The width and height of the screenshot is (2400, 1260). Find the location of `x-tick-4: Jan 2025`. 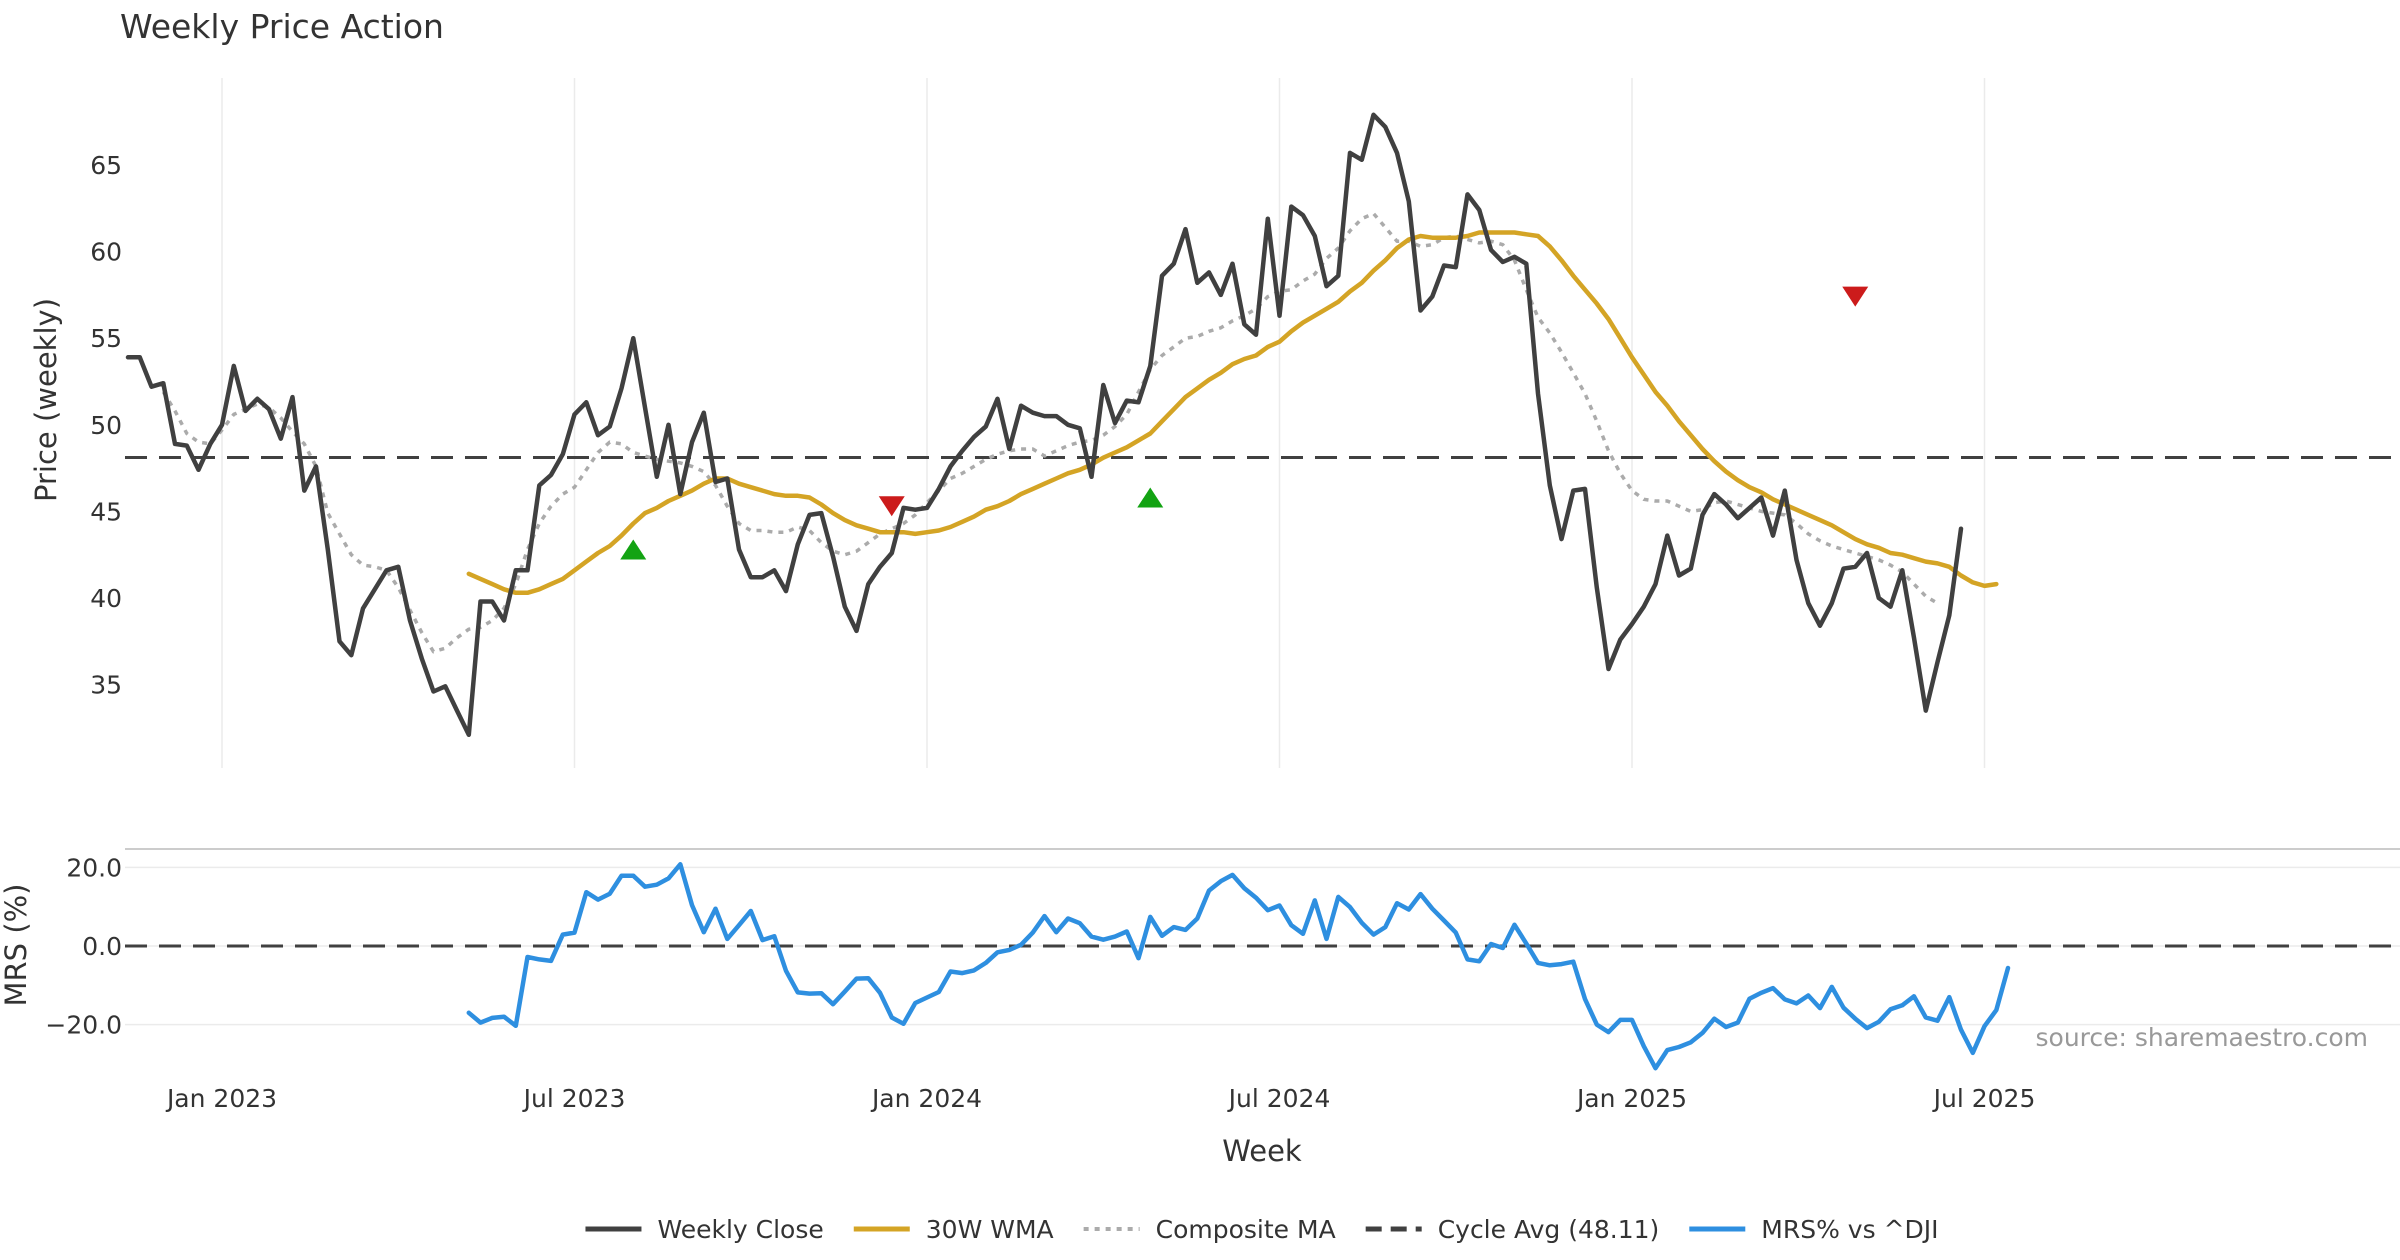

x-tick-4: Jan 2025 is located at coordinates (1631, 1098).